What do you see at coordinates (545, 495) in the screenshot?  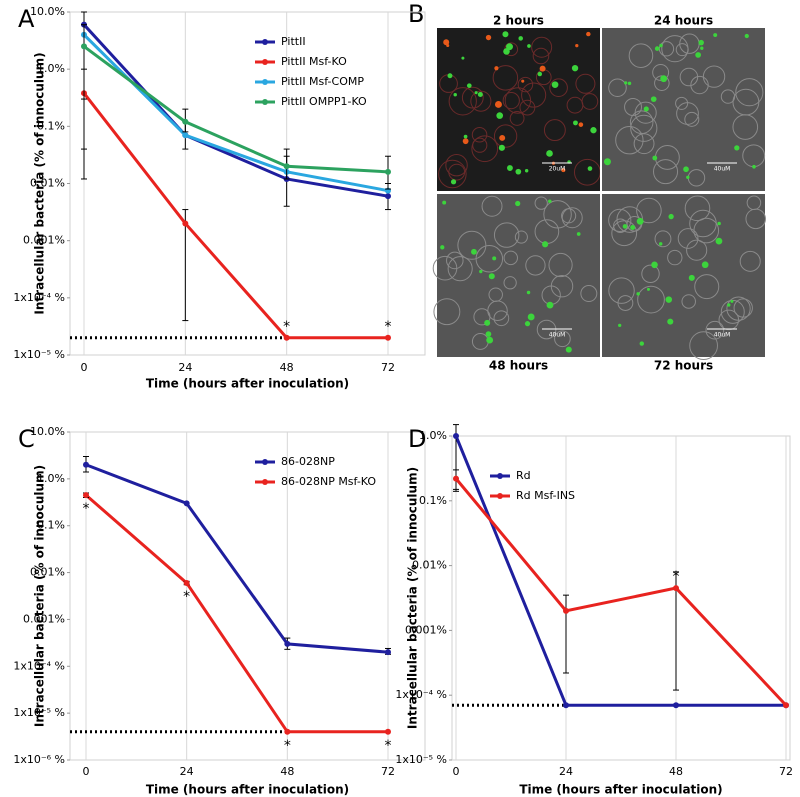 I see `legend-label: Rd Msf-INS` at bounding box center [545, 495].